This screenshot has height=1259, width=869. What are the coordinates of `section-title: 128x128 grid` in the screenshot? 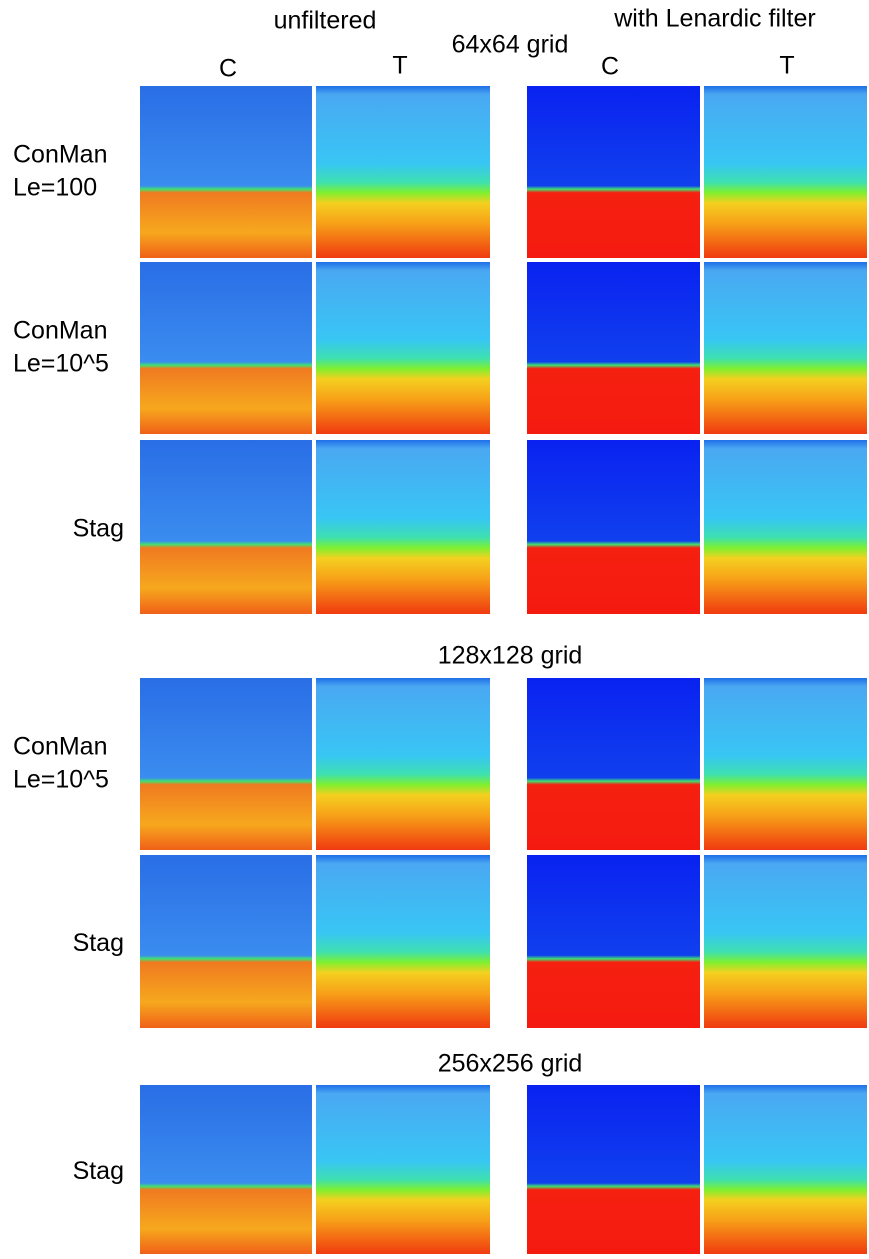 It's located at (510, 656).